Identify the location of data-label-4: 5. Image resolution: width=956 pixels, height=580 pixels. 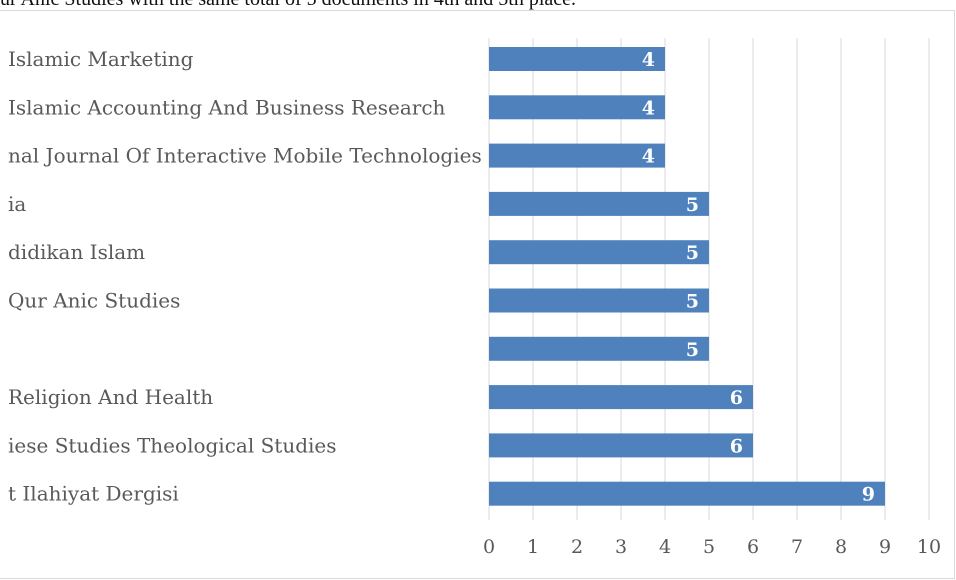
(692, 253).